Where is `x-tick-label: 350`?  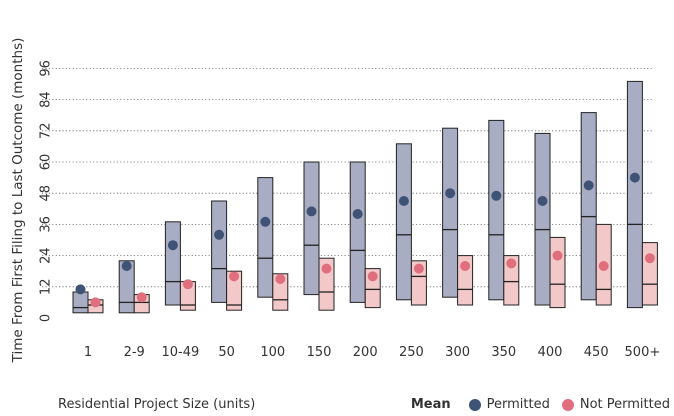 x-tick-label: 350 is located at coordinates (503, 352).